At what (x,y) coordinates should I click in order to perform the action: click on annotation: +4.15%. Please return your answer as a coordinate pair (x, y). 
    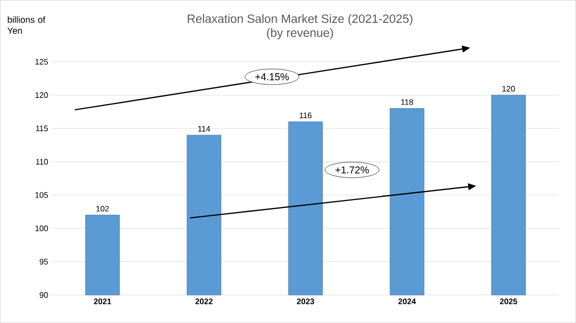
    Looking at the image, I should click on (272, 76).